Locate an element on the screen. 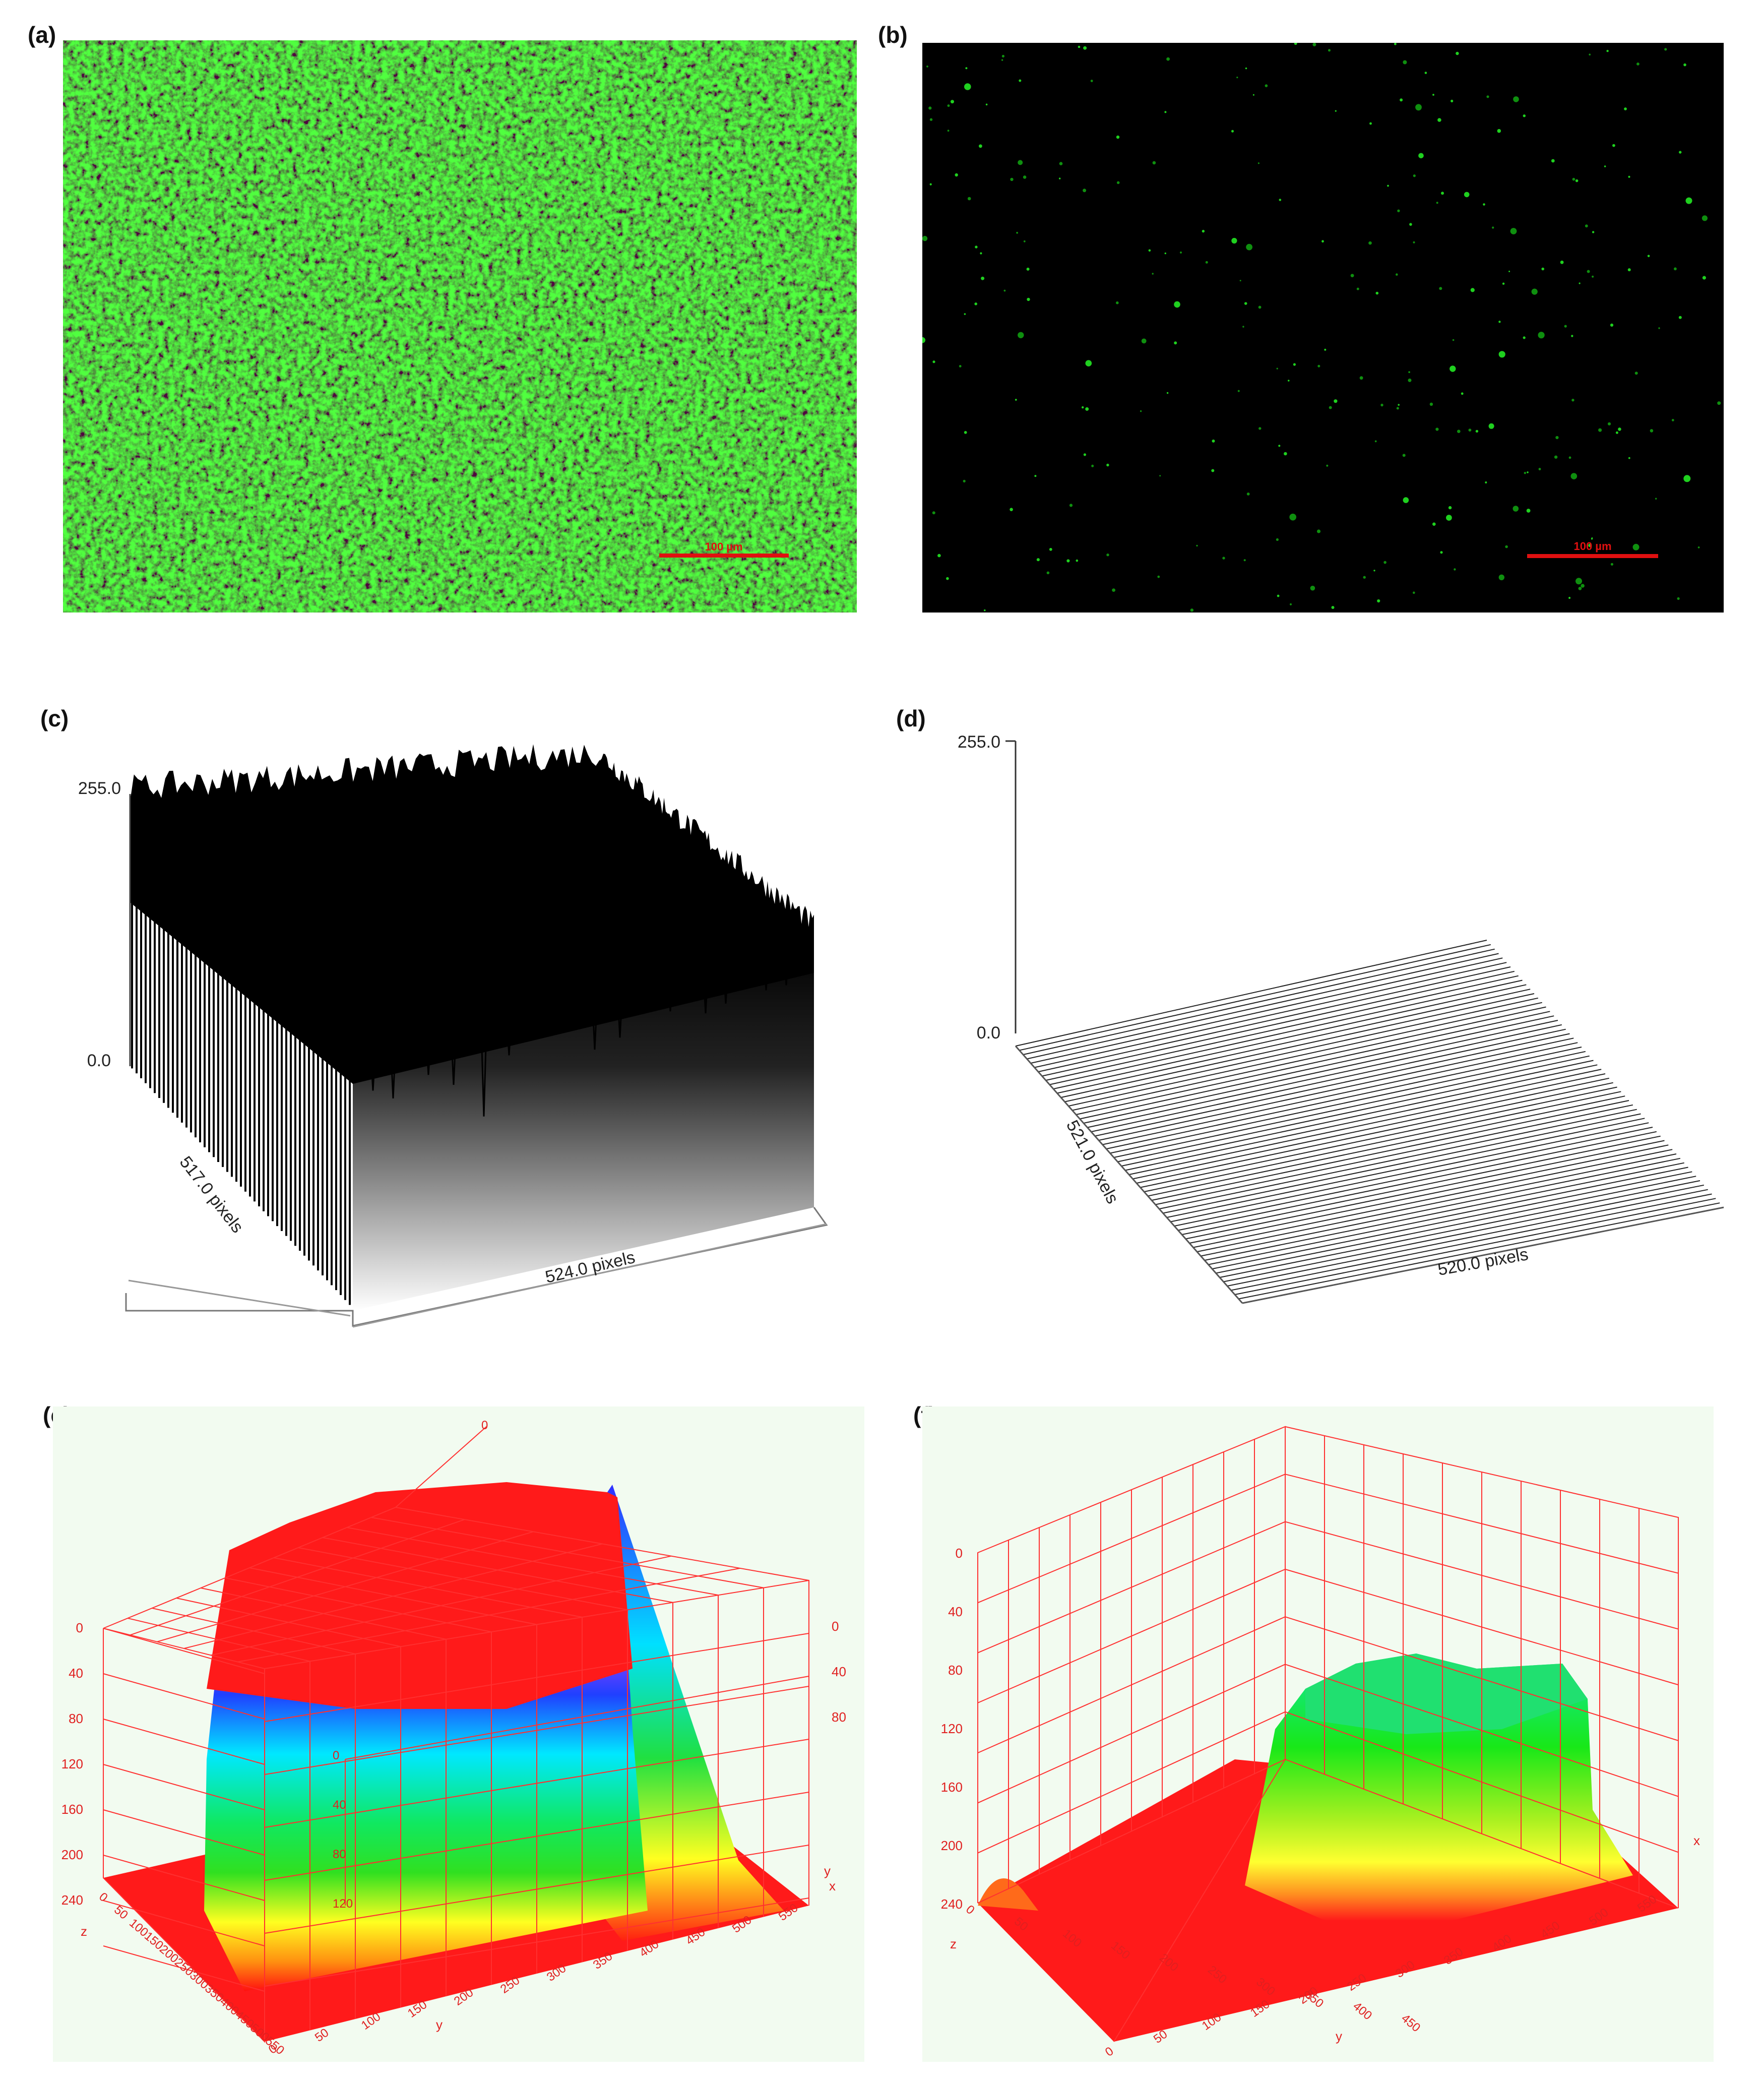 The width and height of the screenshot is (1764, 2080). axis-y-label: y is located at coordinates (439, 2024).